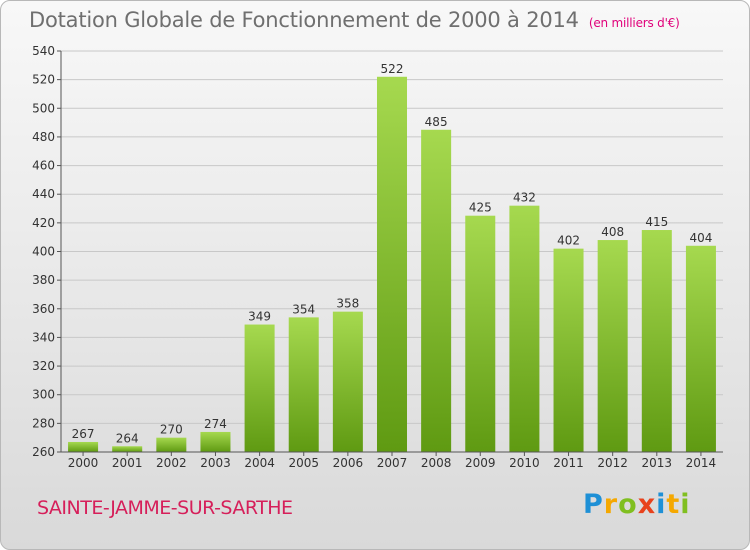  What do you see at coordinates (656, 222) in the screenshot?
I see `data-label-2013: 415` at bounding box center [656, 222].